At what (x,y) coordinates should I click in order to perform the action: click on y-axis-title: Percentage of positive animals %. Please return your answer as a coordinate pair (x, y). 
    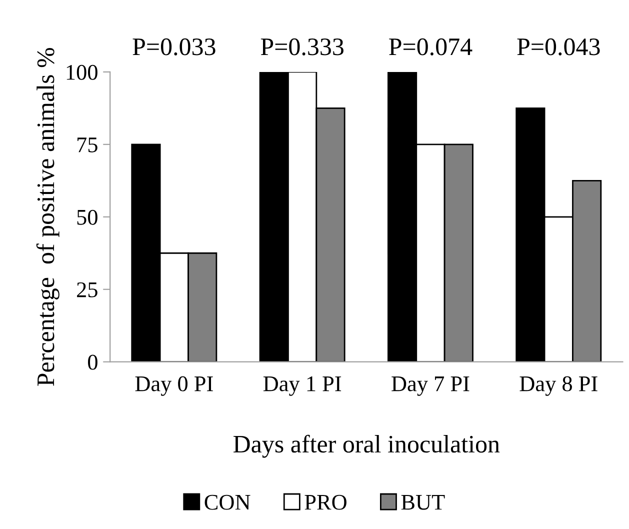
    Looking at the image, I should click on (48, 217).